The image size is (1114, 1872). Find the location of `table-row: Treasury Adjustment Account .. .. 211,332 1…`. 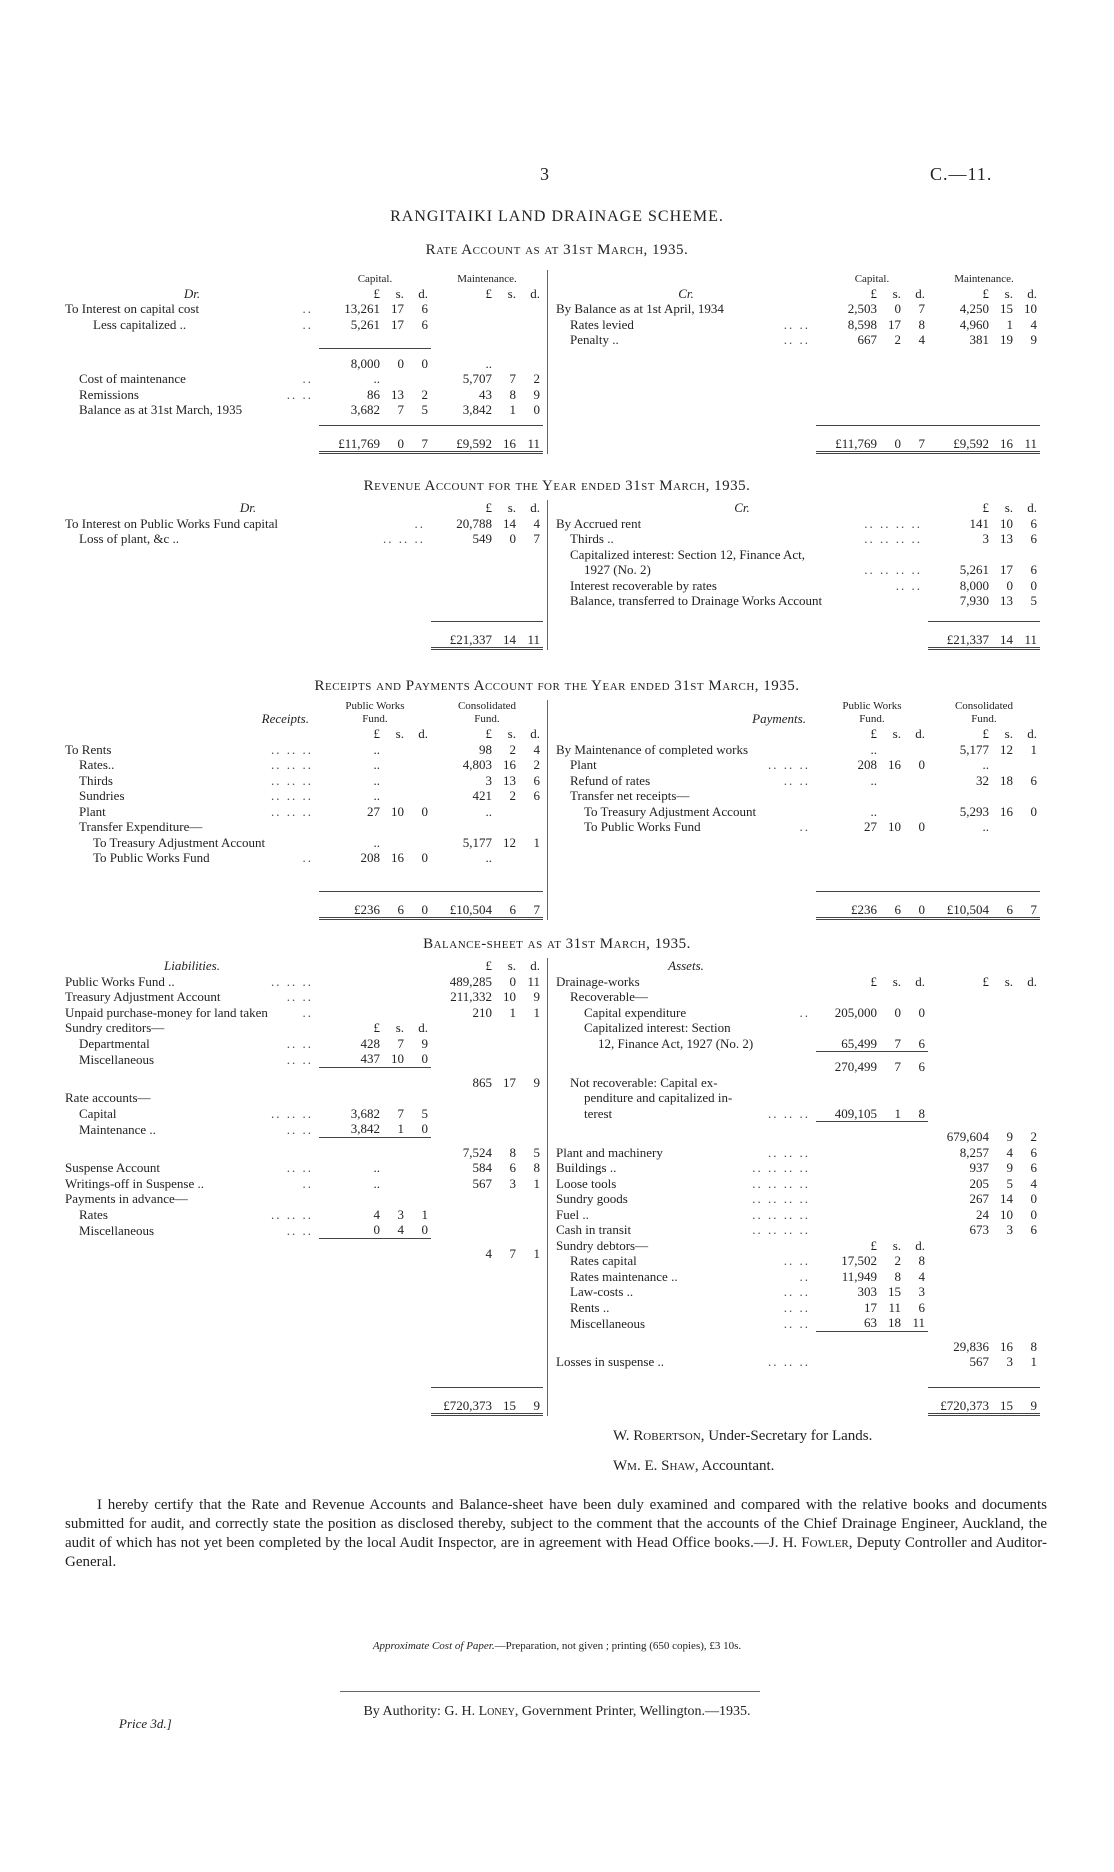

table-row: Treasury Adjustment Account .. .. 211,332 1… is located at coordinates (304, 997).